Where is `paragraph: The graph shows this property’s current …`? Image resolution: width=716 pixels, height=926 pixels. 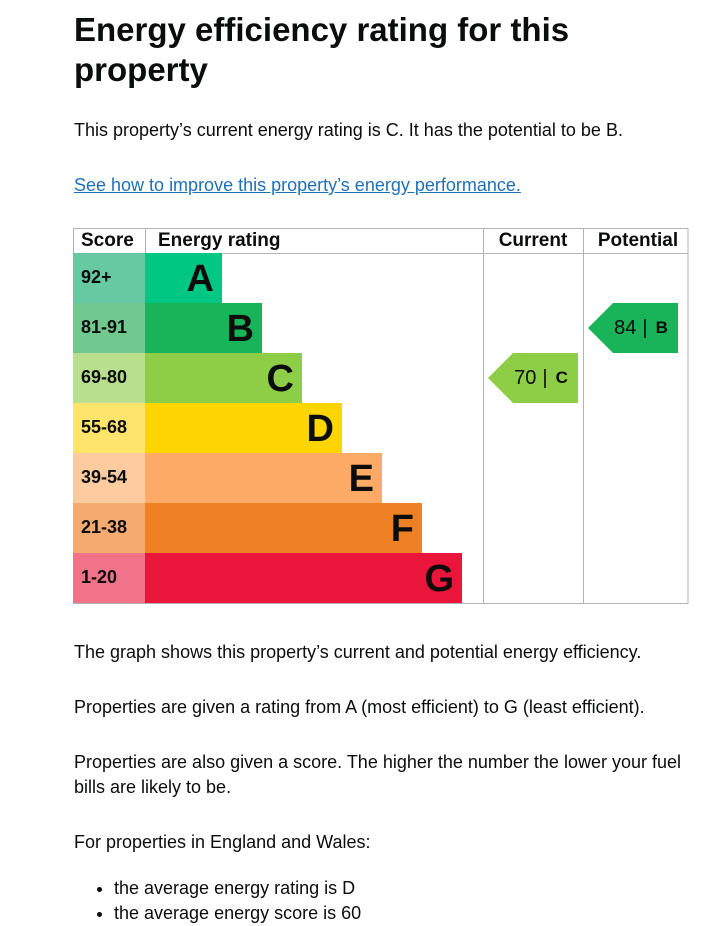 paragraph: The graph shows this property’s current … is located at coordinates (358, 652).